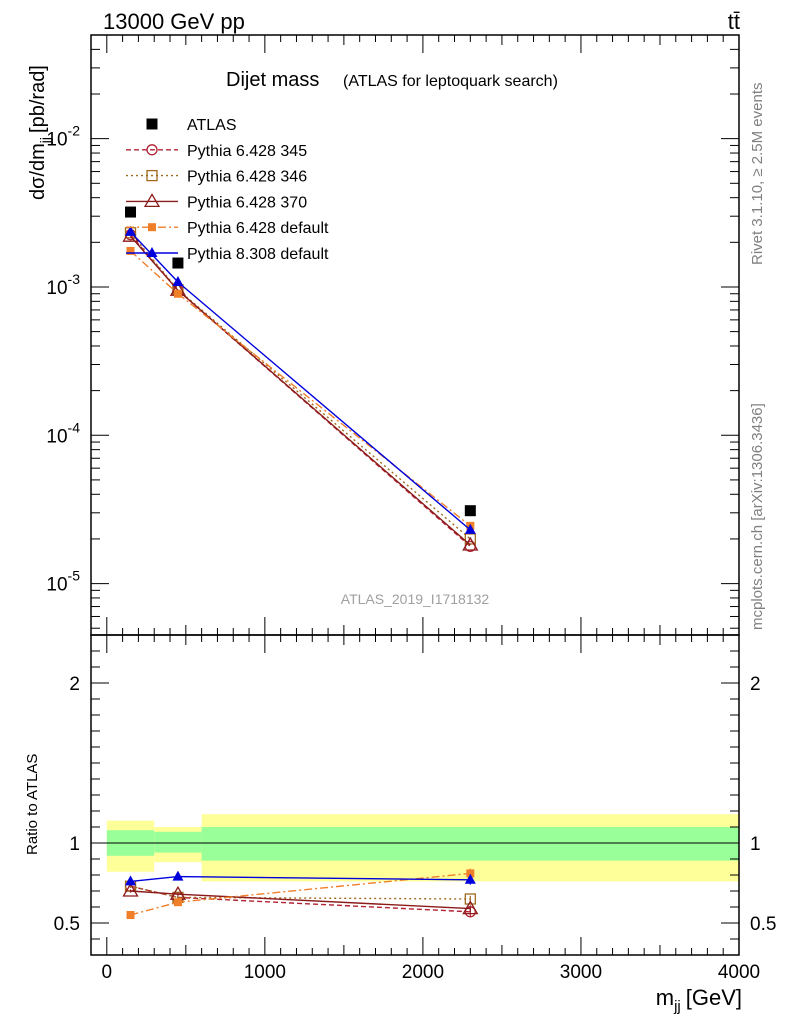  Describe the element at coordinates (74, 427) in the screenshot. I see `main-y-tick-exp: -4` at that location.